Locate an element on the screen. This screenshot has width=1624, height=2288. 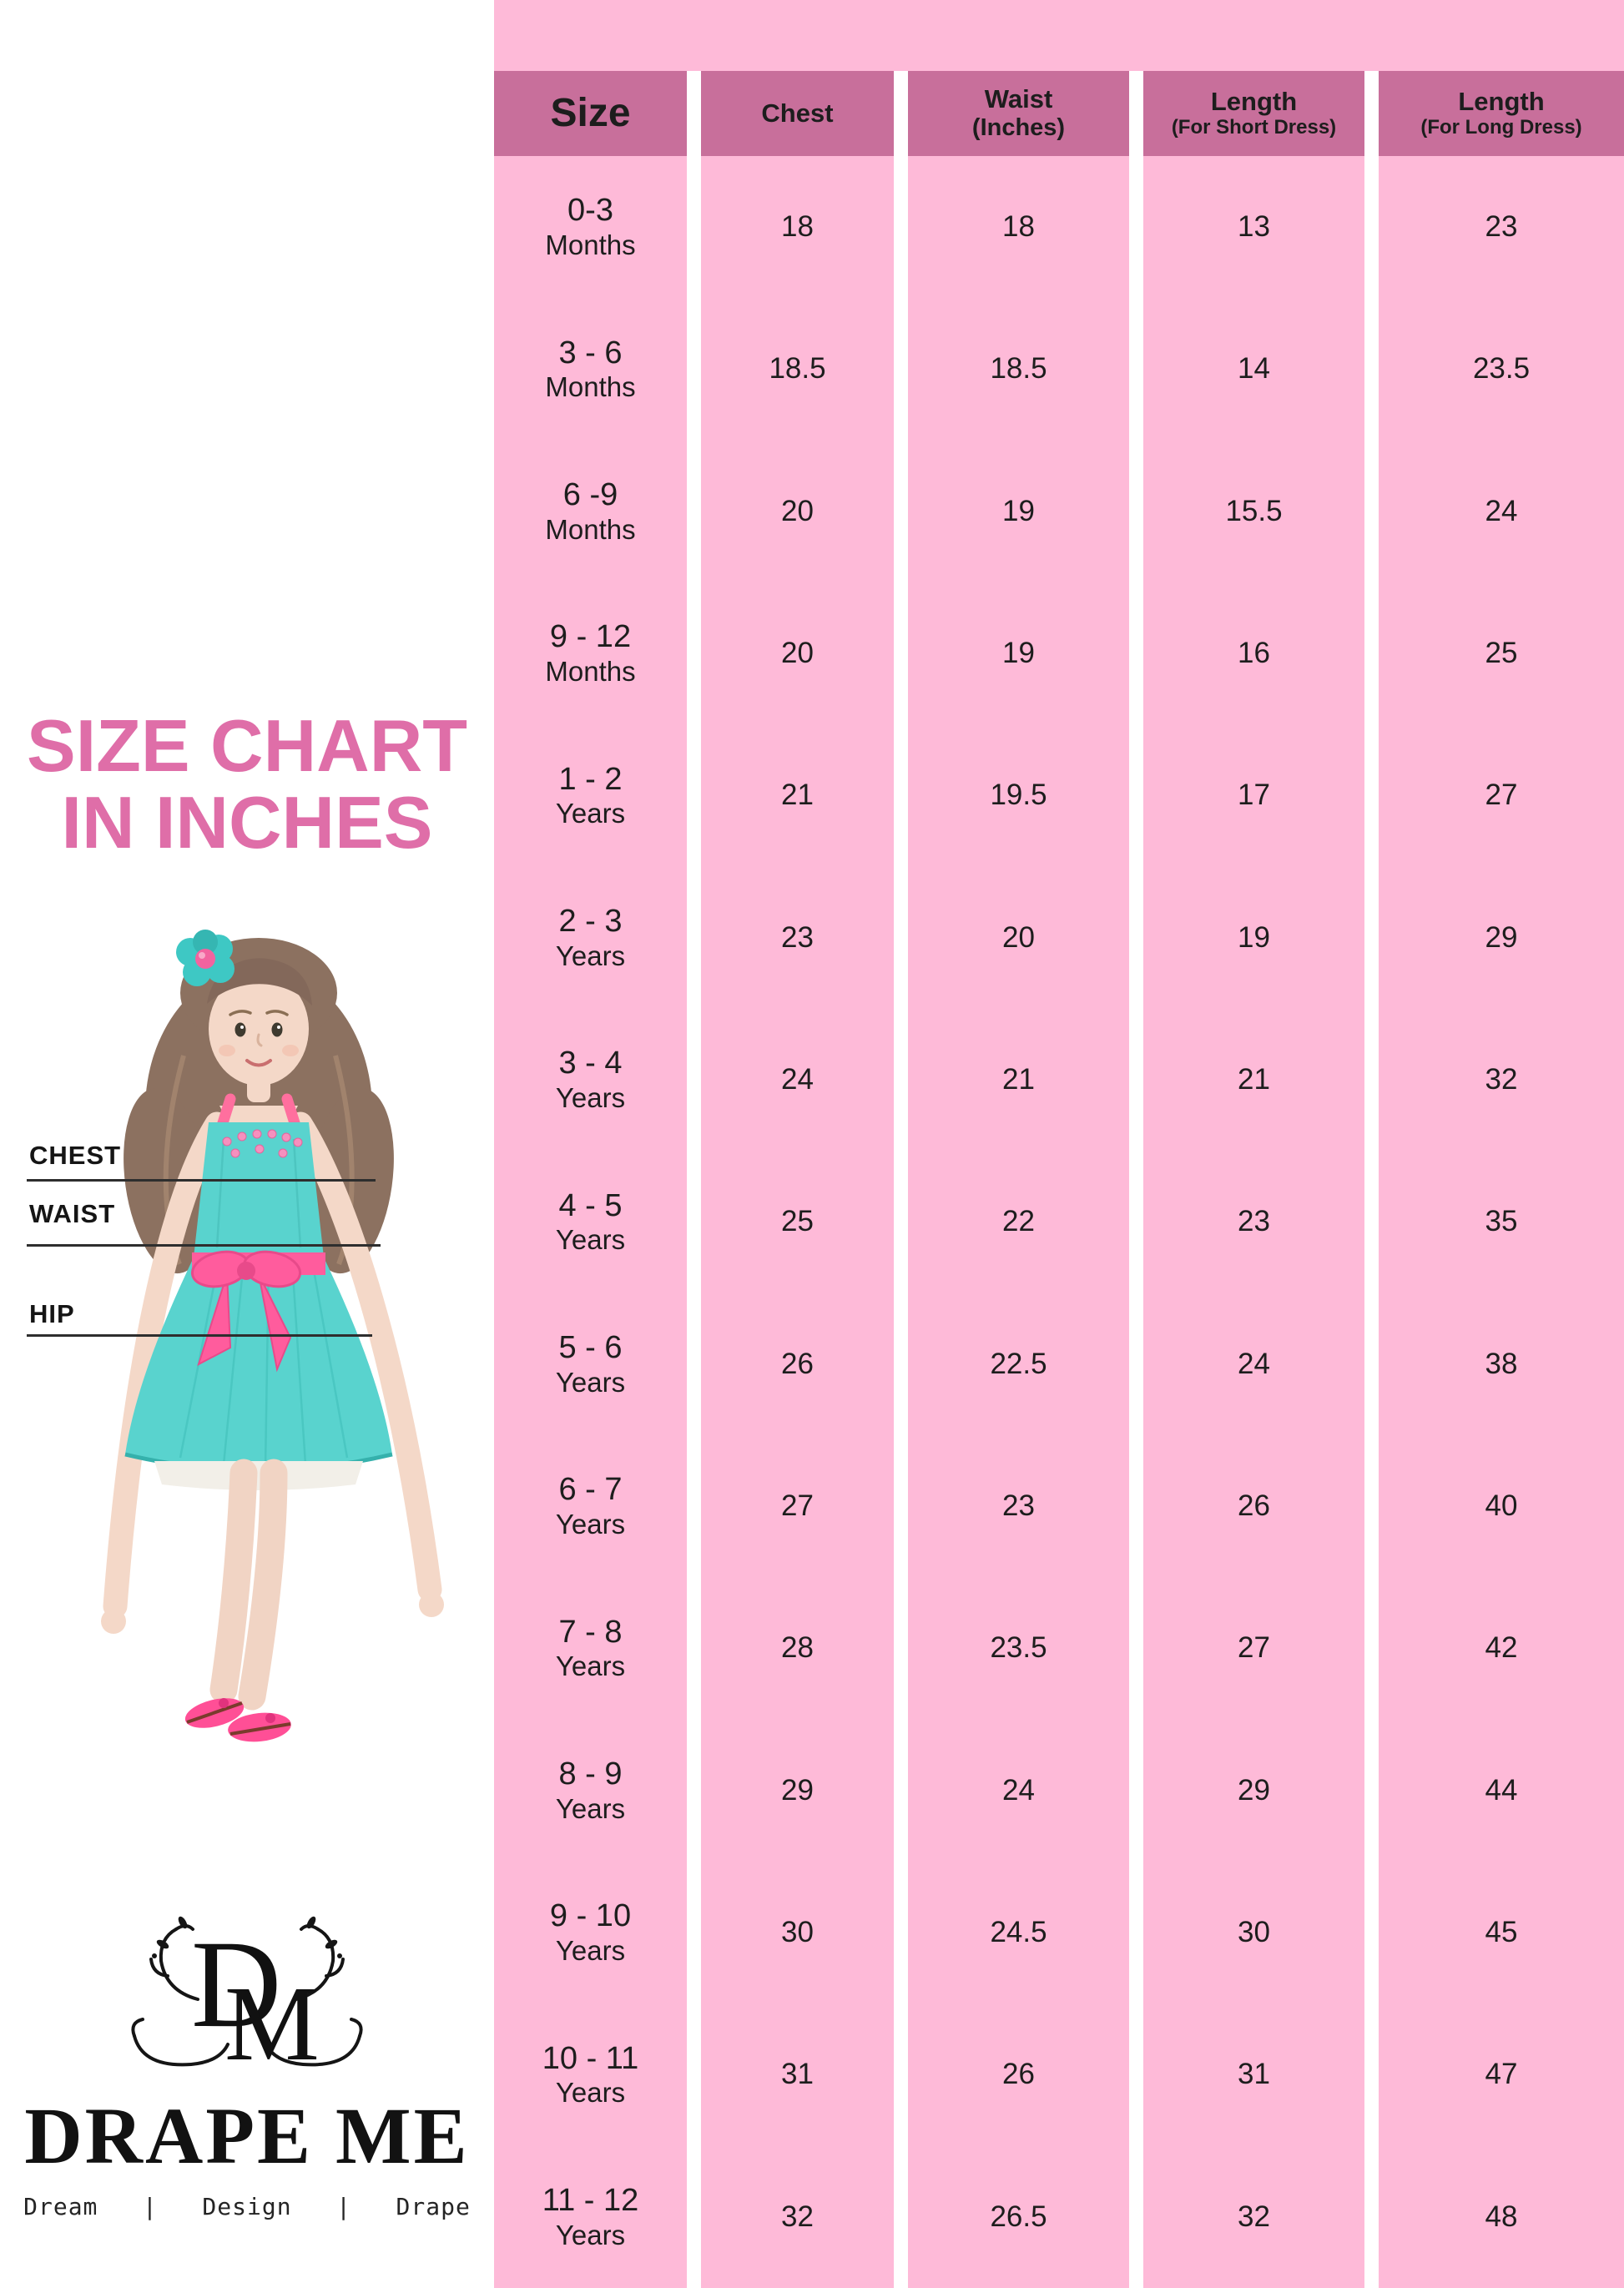
cell-length_long-4: 27 is located at coordinates (1501, 795).